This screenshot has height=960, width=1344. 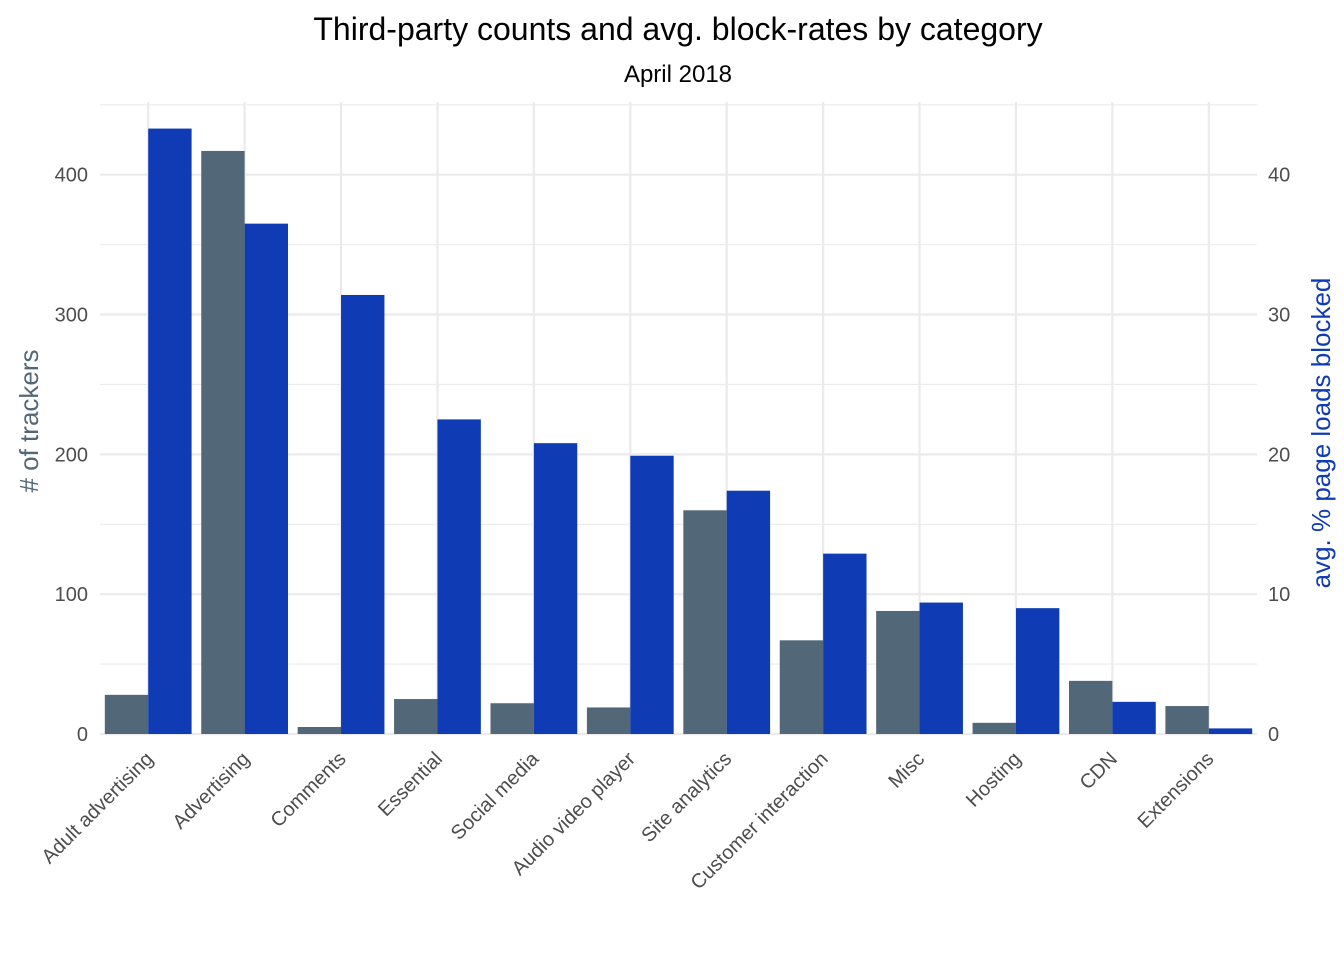 What do you see at coordinates (1321, 433) in the screenshot?
I see `right-axis-title: avg. % page loads blocked` at bounding box center [1321, 433].